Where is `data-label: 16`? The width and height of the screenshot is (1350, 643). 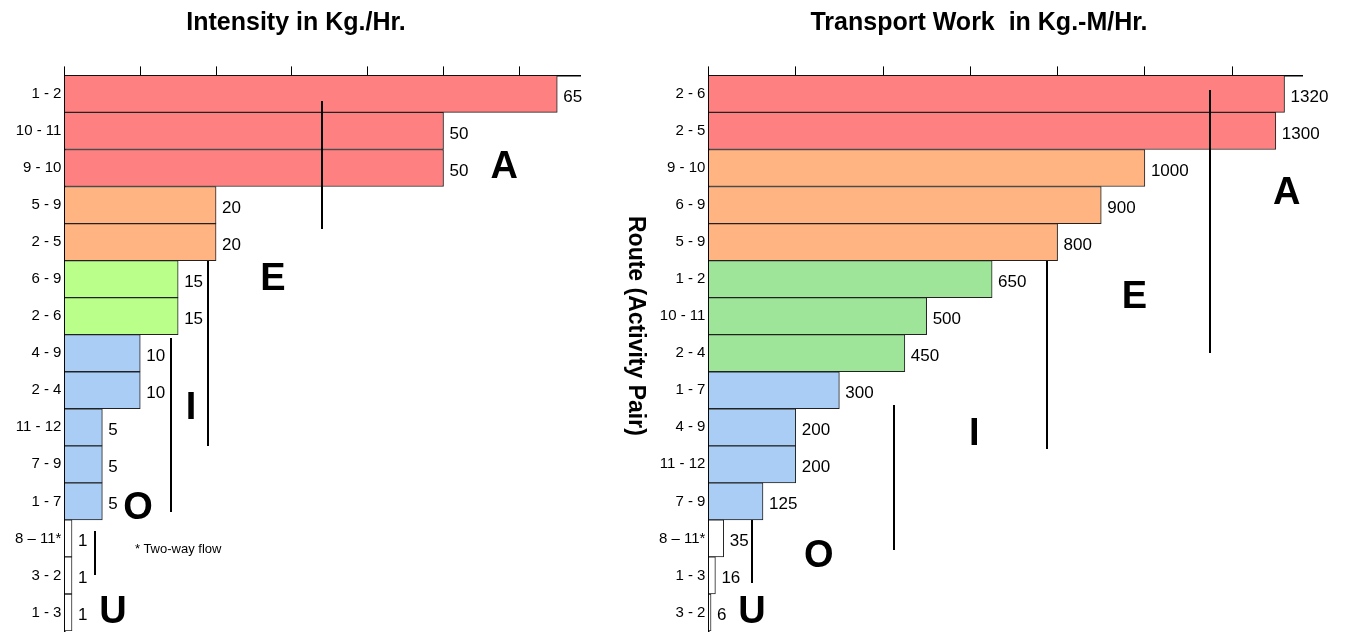
data-label: 16 is located at coordinates (731, 578).